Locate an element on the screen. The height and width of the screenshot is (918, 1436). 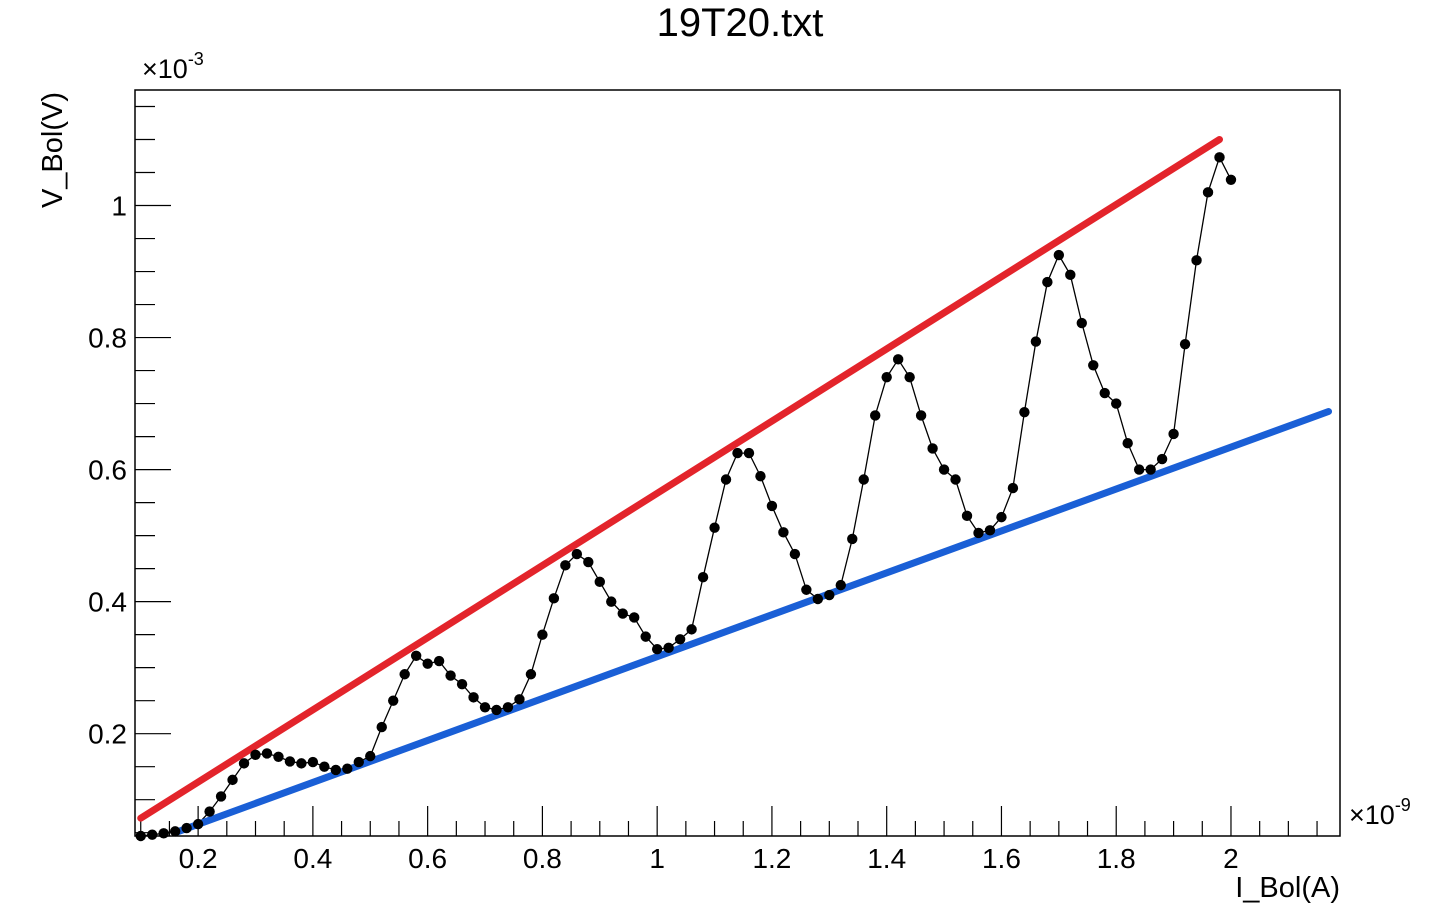
x-tick-label: 1.8 is located at coordinates (1116, 858).